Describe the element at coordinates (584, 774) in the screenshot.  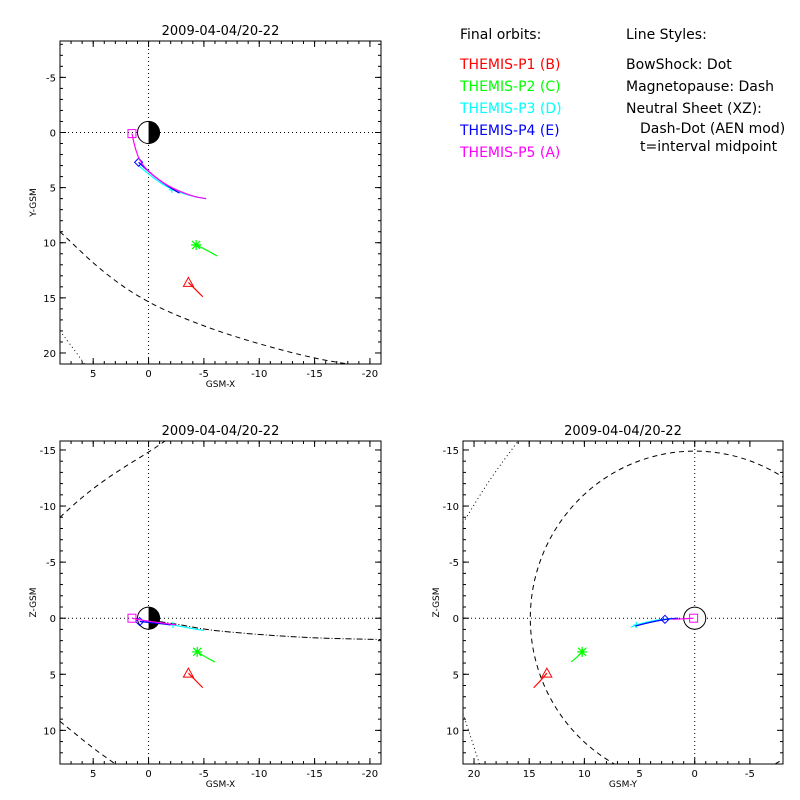
I see `x-tick-label: 10` at that location.